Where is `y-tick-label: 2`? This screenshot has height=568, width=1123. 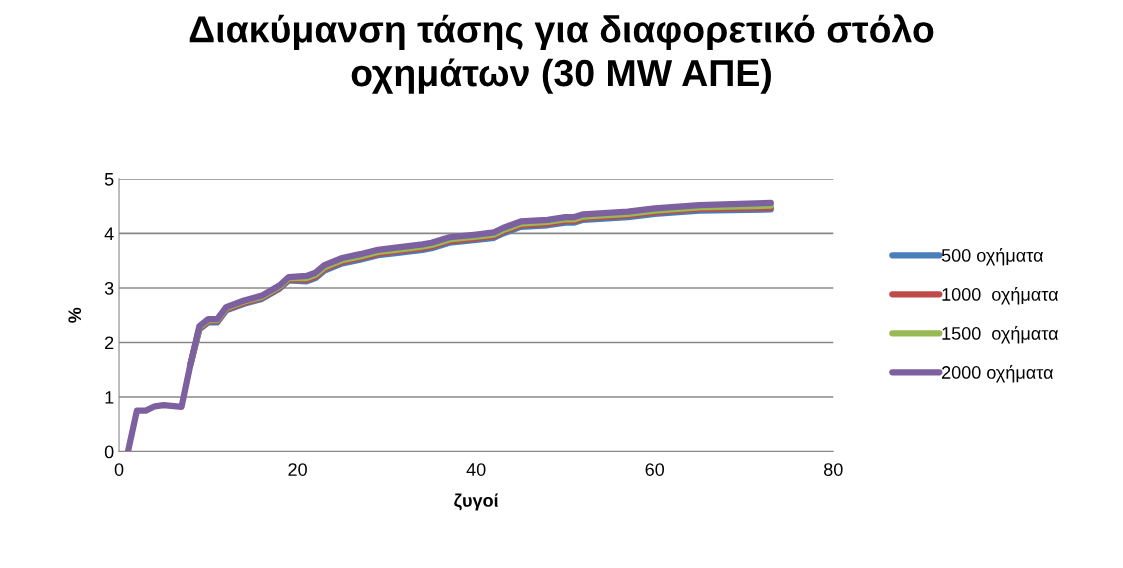
y-tick-label: 2 is located at coordinates (109, 343).